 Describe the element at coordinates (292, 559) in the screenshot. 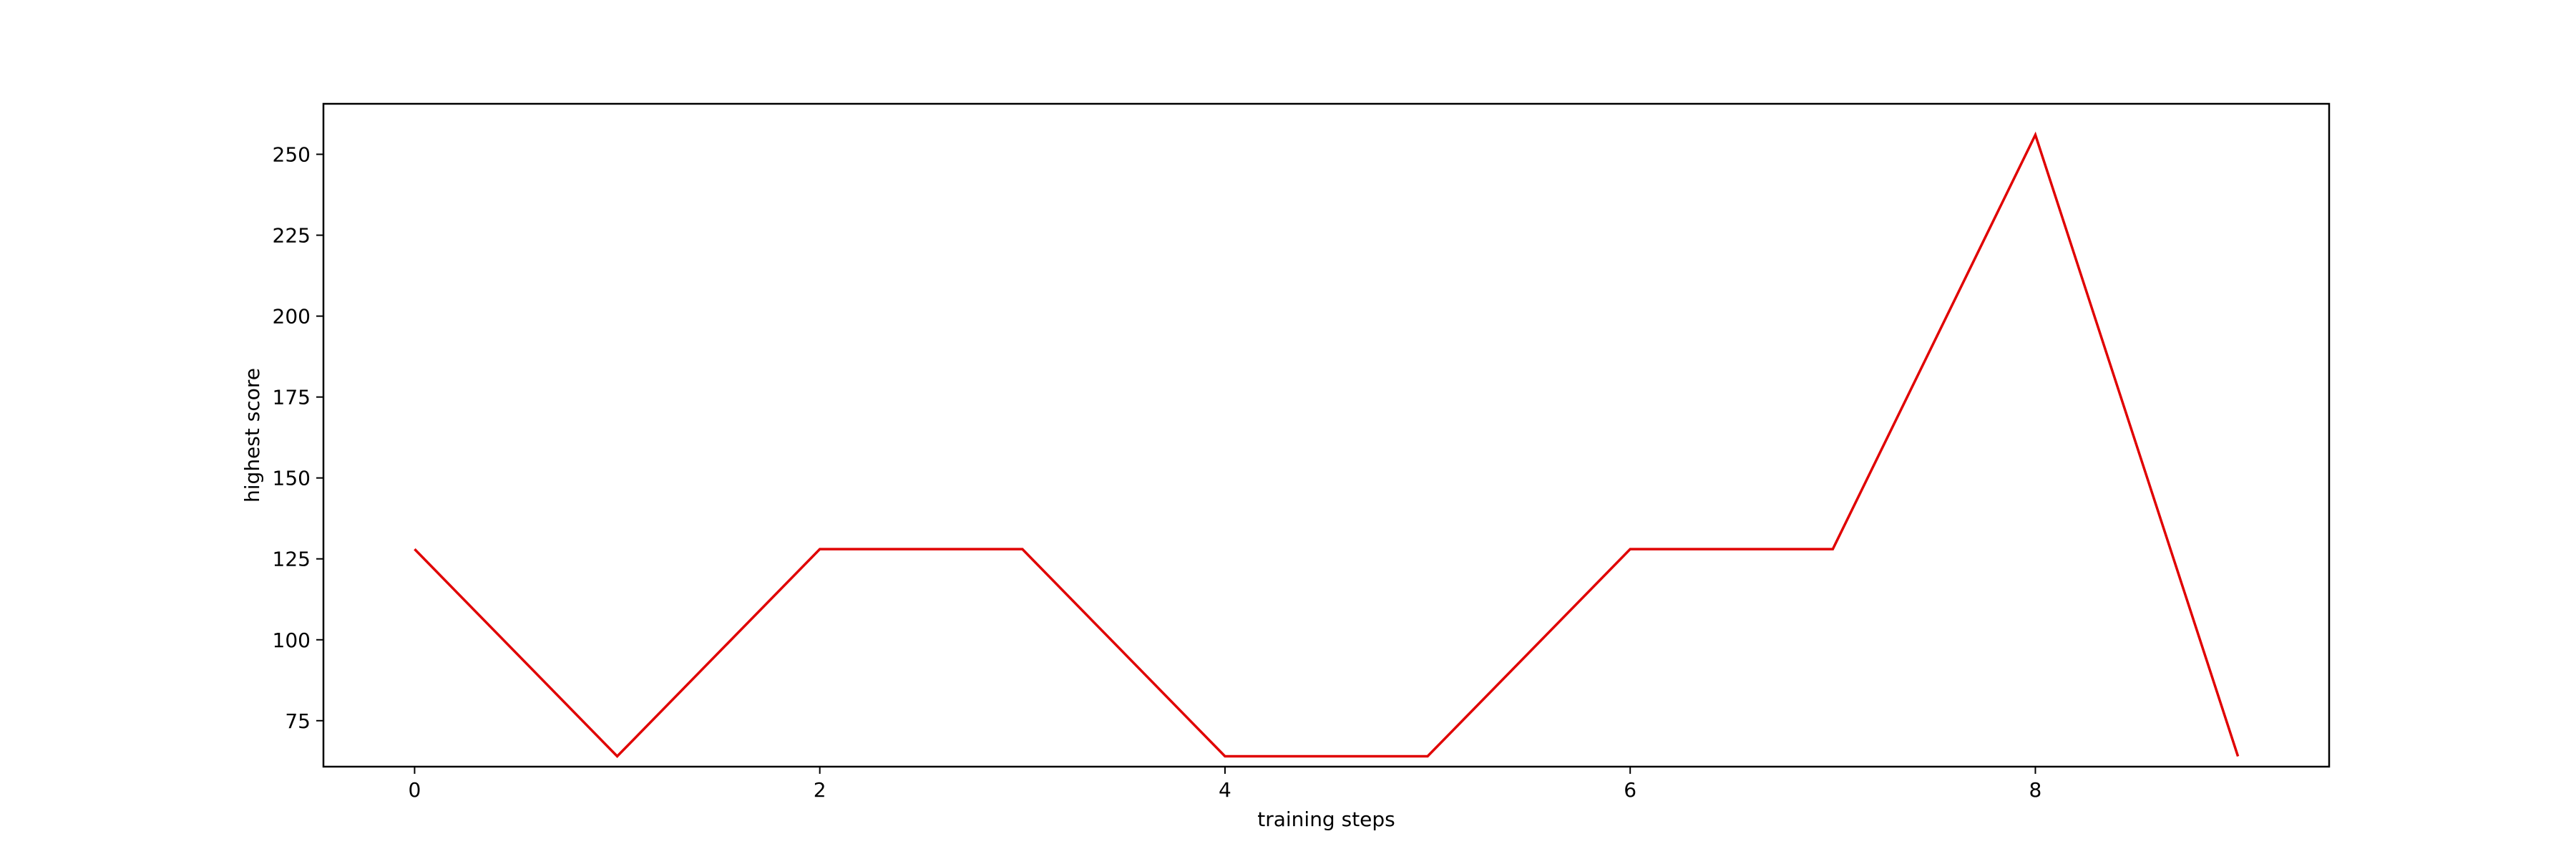

I see `y-tick-label: 125` at that location.